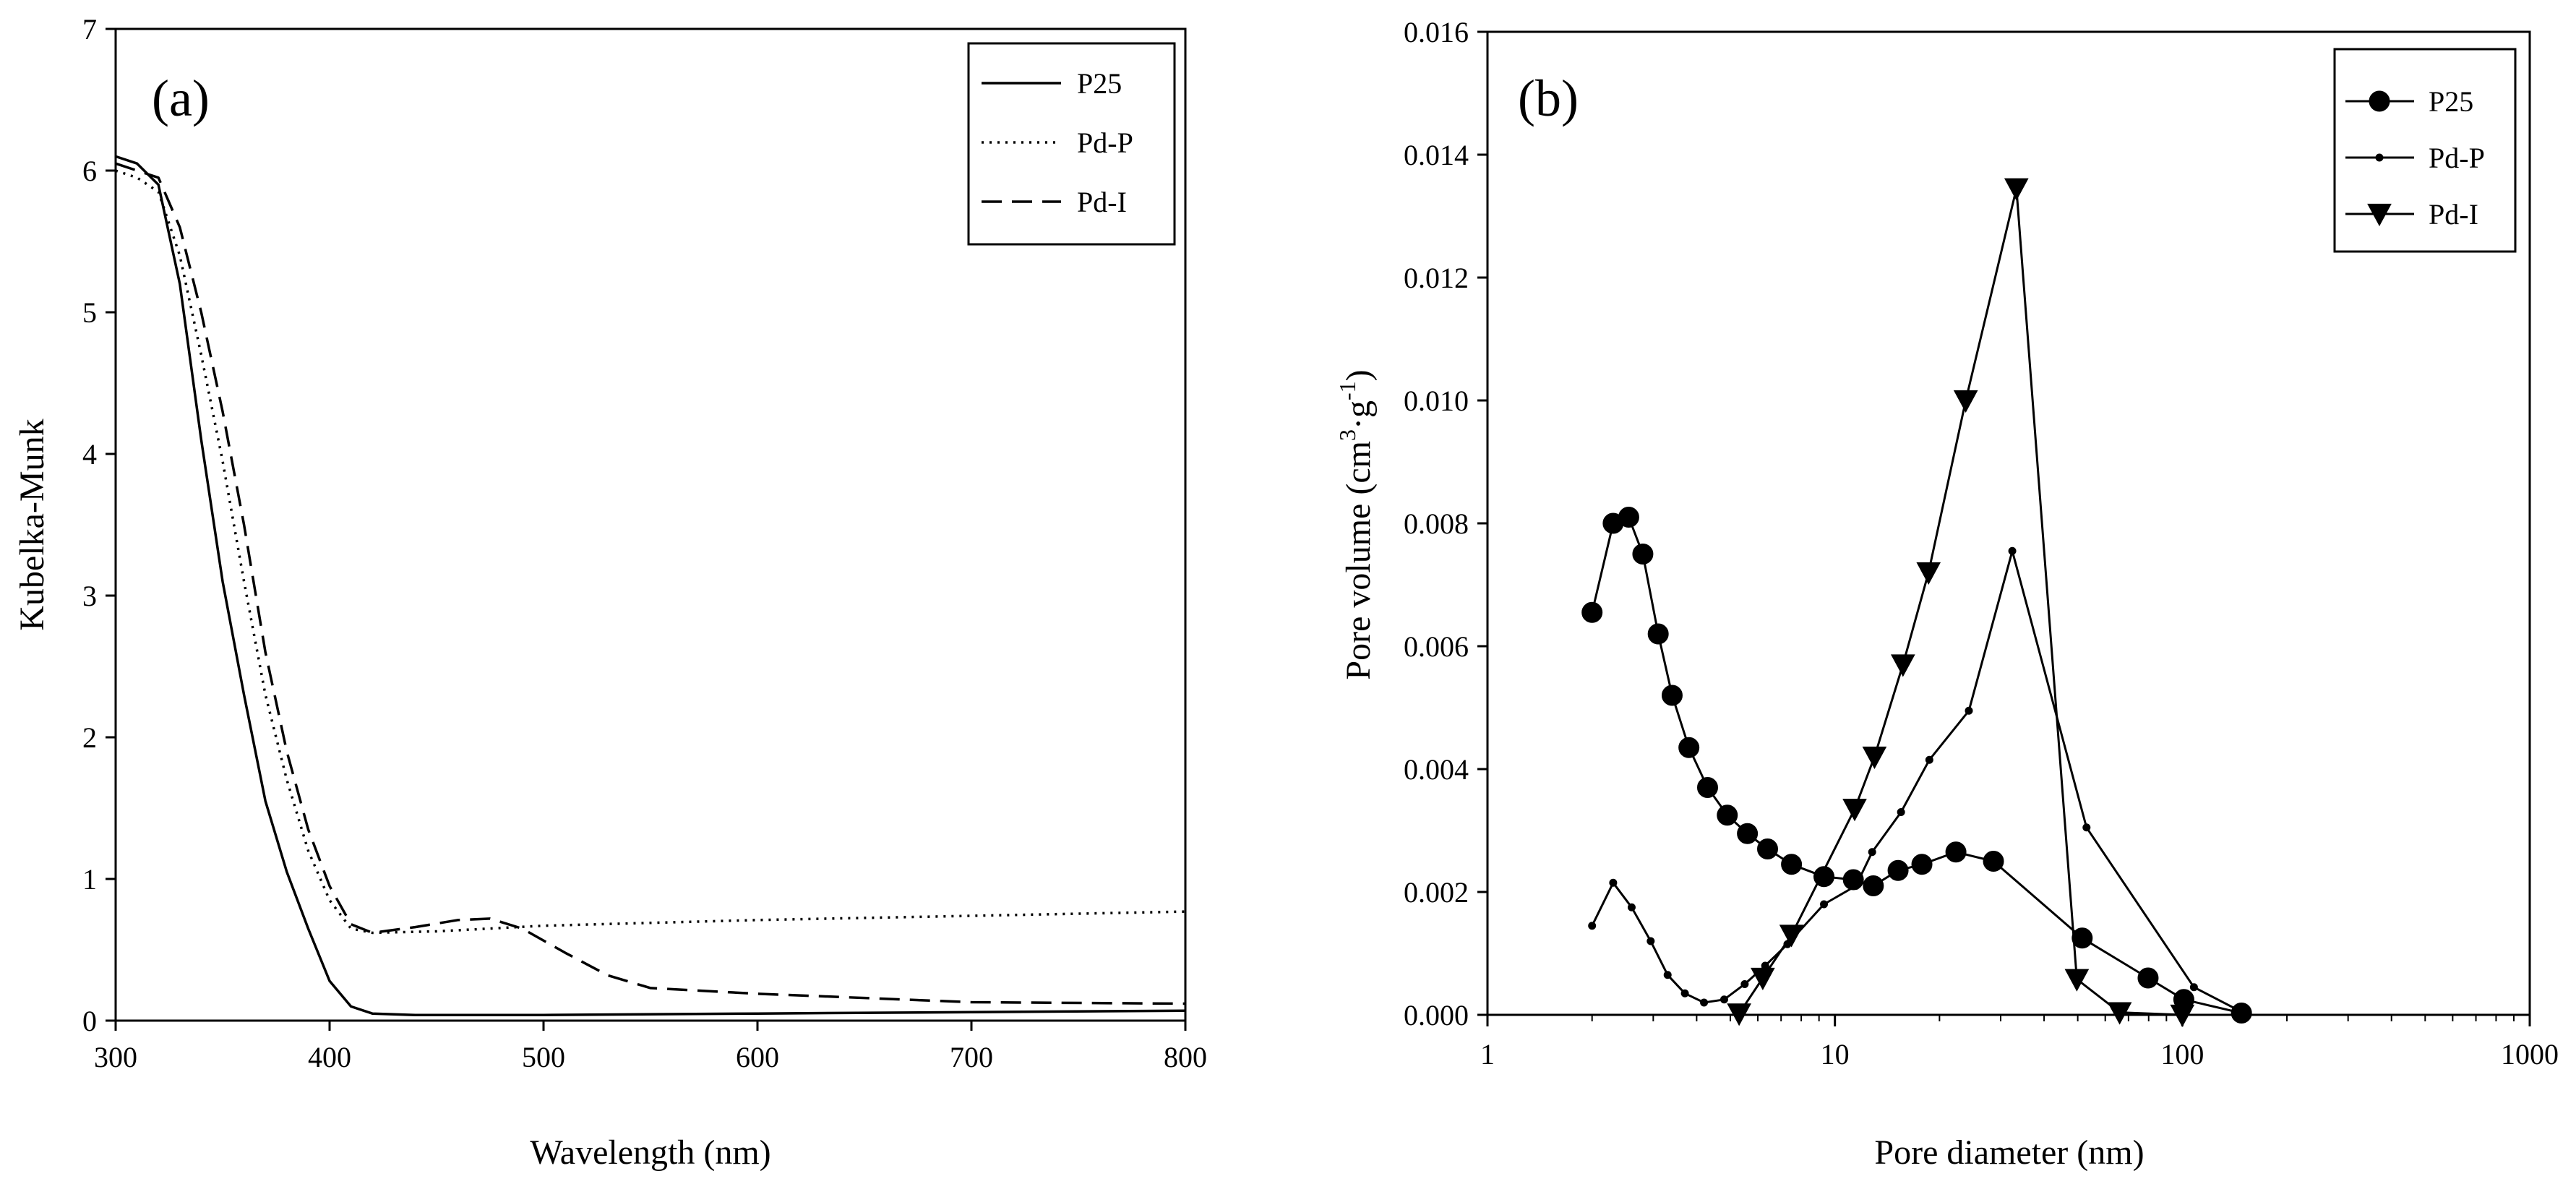 This screenshot has height=1197, width=2576. I want to click on series-pd-i, so click(1961, 603).